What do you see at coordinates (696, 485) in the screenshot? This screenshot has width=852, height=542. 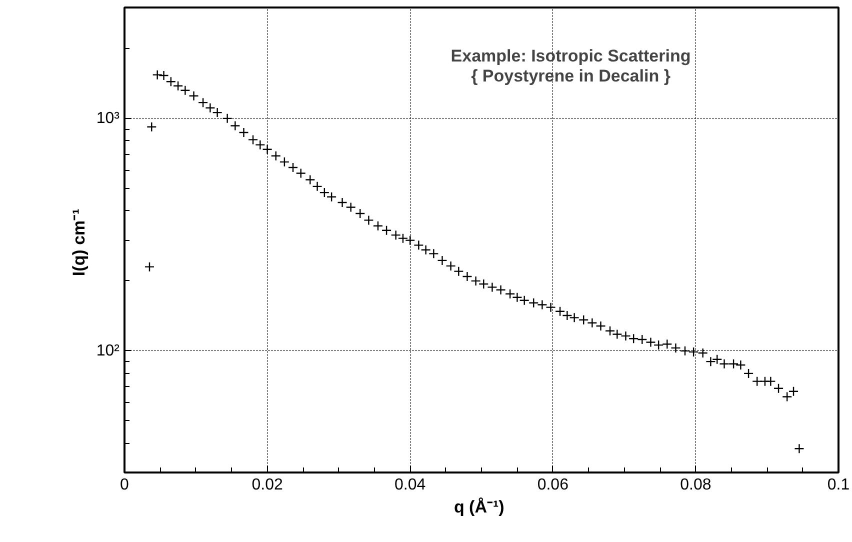 I see `x-tick-label: 0.08` at bounding box center [696, 485].